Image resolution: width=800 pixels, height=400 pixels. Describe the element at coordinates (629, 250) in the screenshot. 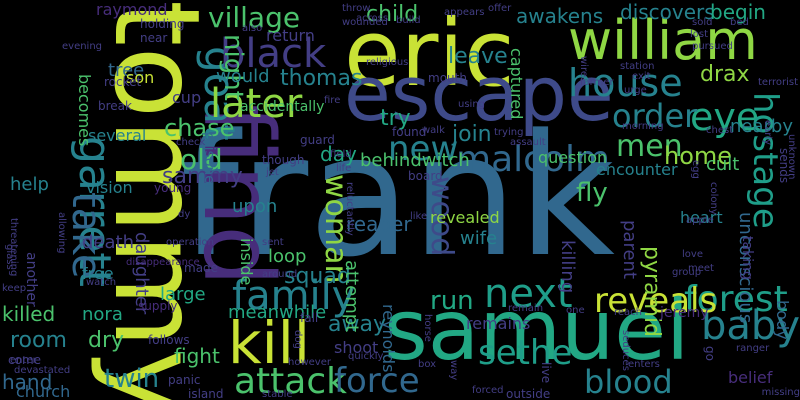

I see `word-parent: parent` at that location.